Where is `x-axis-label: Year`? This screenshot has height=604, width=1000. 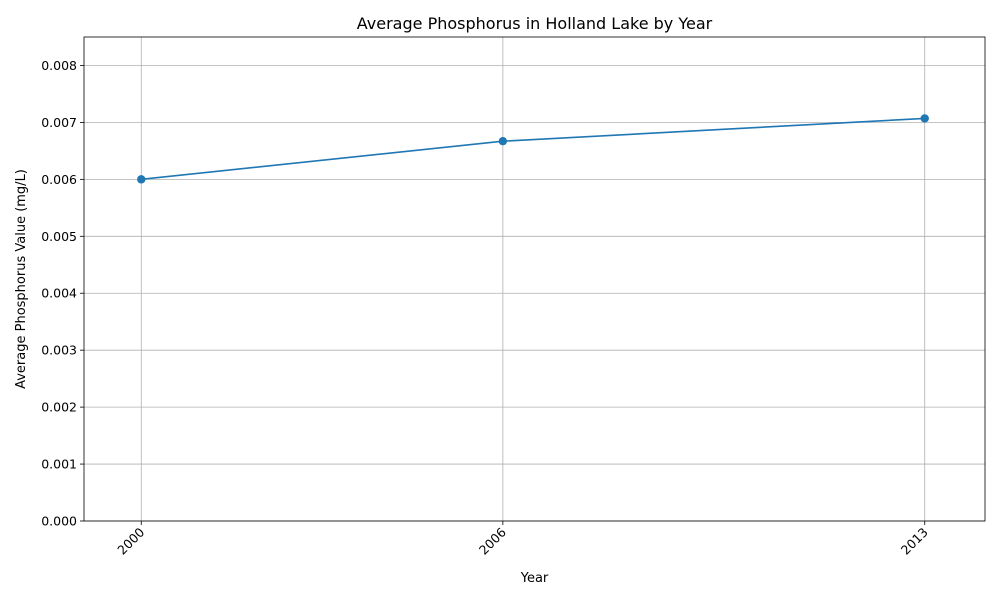
x-axis-label: Year is located at coordinates (534, 578).